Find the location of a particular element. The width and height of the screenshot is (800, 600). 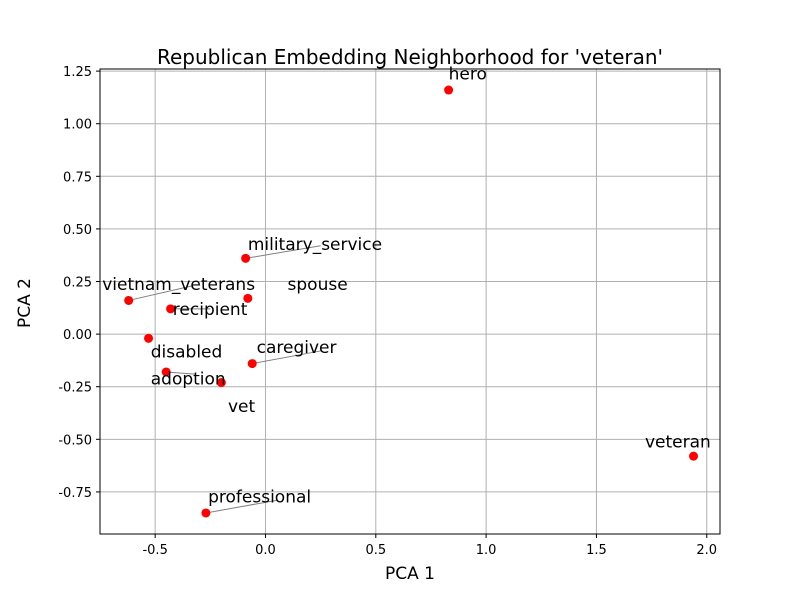

y-axis-ticks: -0.75 -0.50 -0.25 0.00 0.25 0.50 0.75 1.00 1.25 is located at coordinates (79, 283).